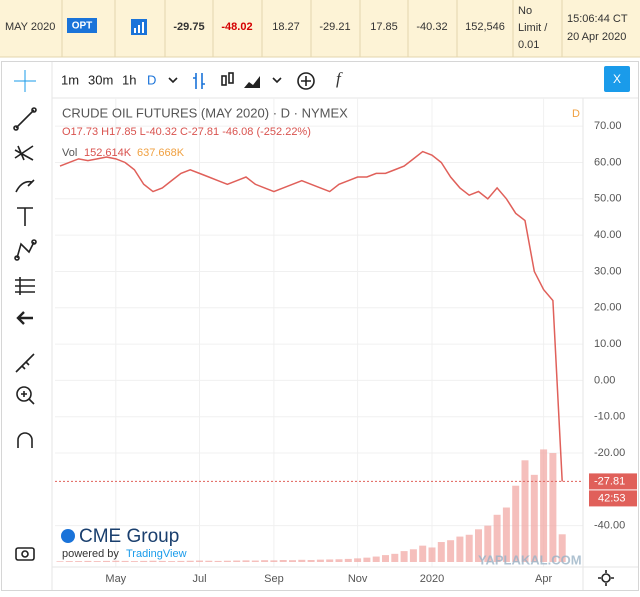 The image size is (640, 597). I want to click on area-icon, so click(252, 82).